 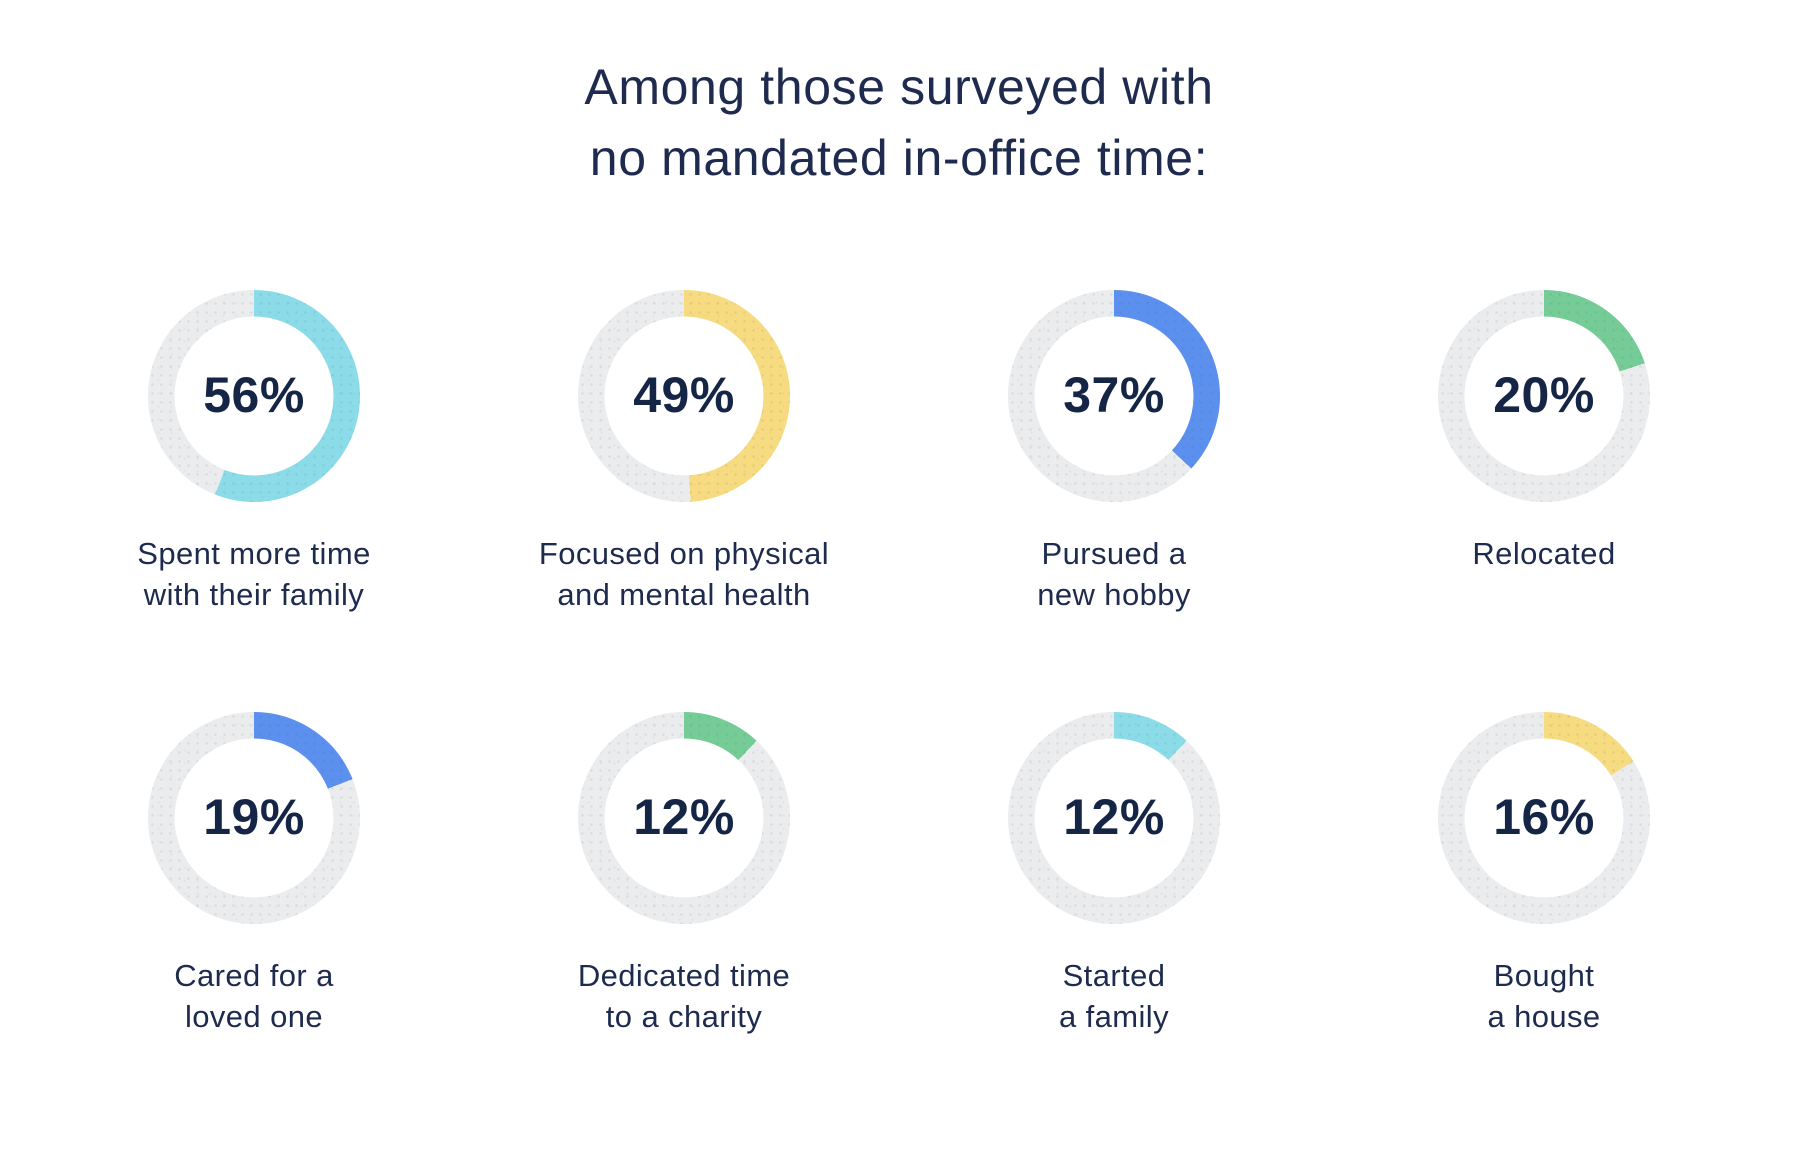 I want to click on donut-ring: 16%, so click(x=1544, y=817).